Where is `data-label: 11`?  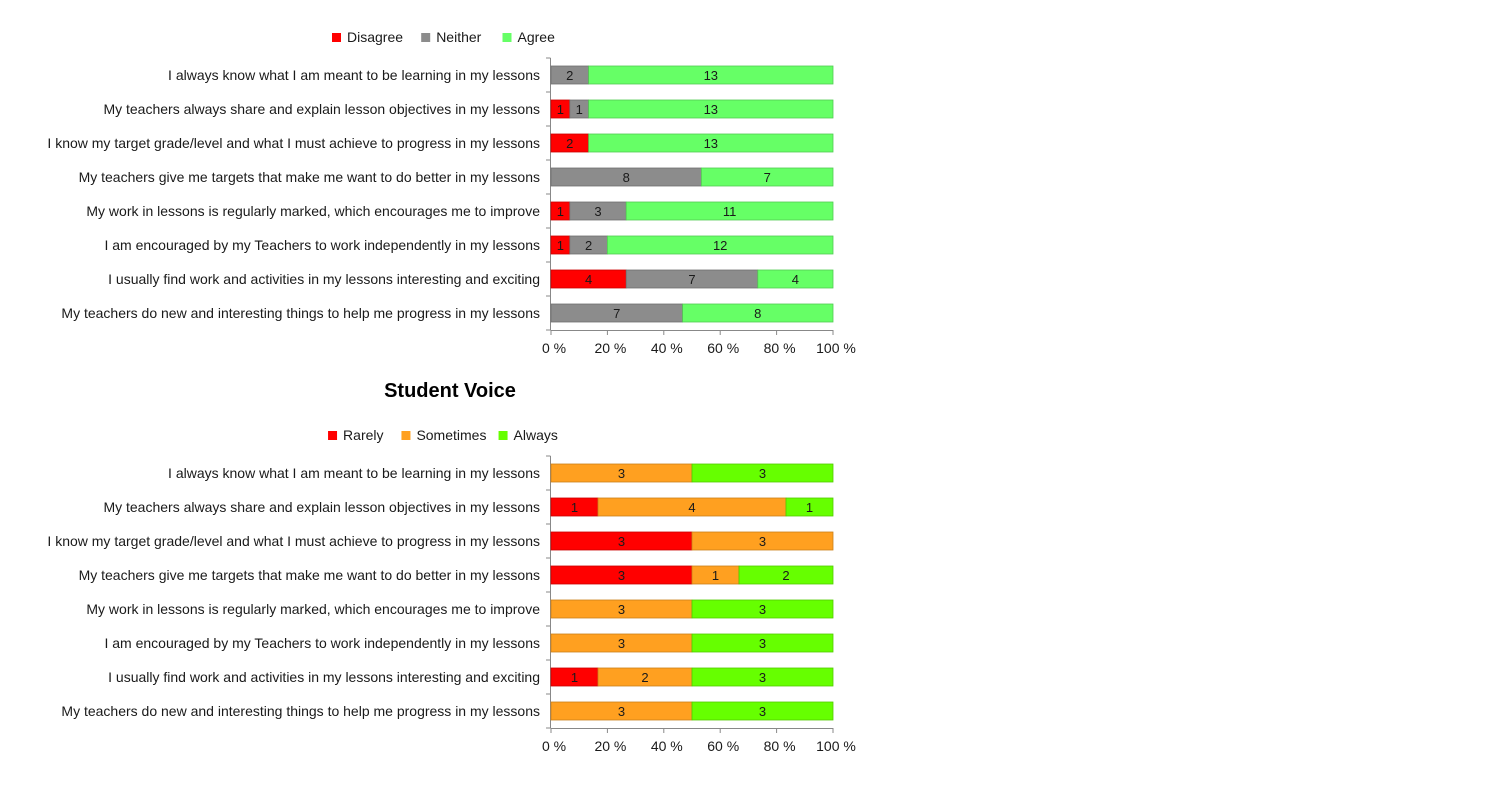 data-label: 11 is located at coordinates (730, 211).